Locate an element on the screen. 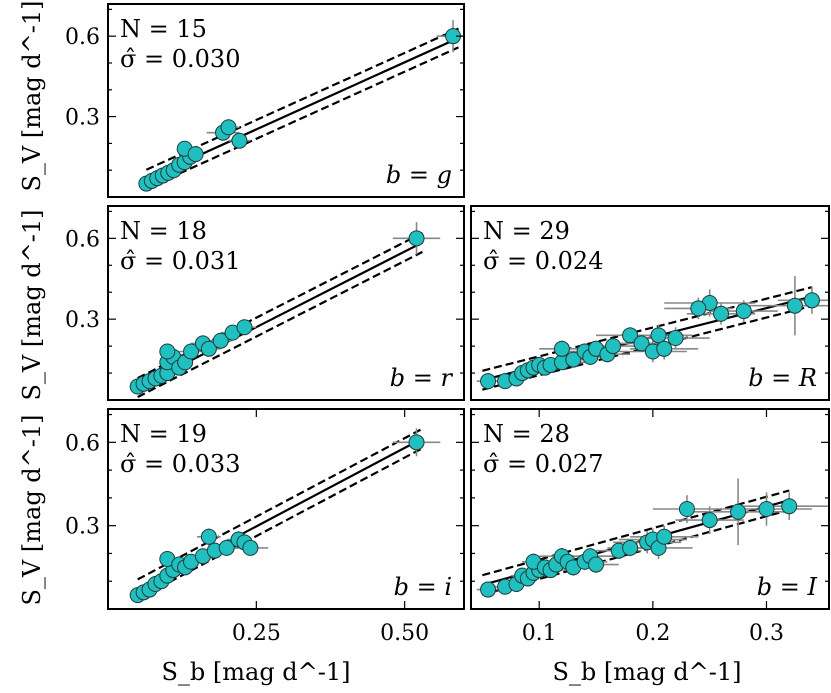  y-axis-label-middle: S_V [mag d^-1] is located at coordinates (32, 304).